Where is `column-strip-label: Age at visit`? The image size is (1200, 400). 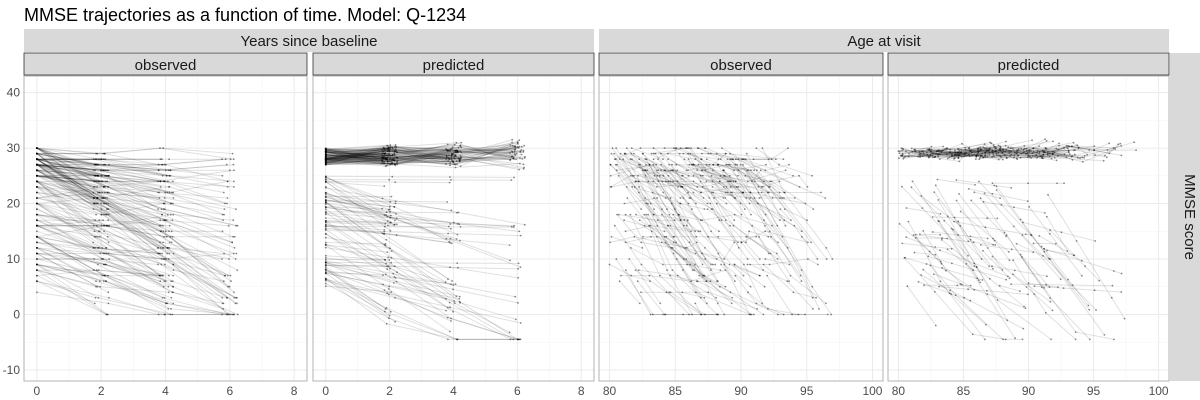 column-strip-label: Age at visit is located at coordinates (884, 41).